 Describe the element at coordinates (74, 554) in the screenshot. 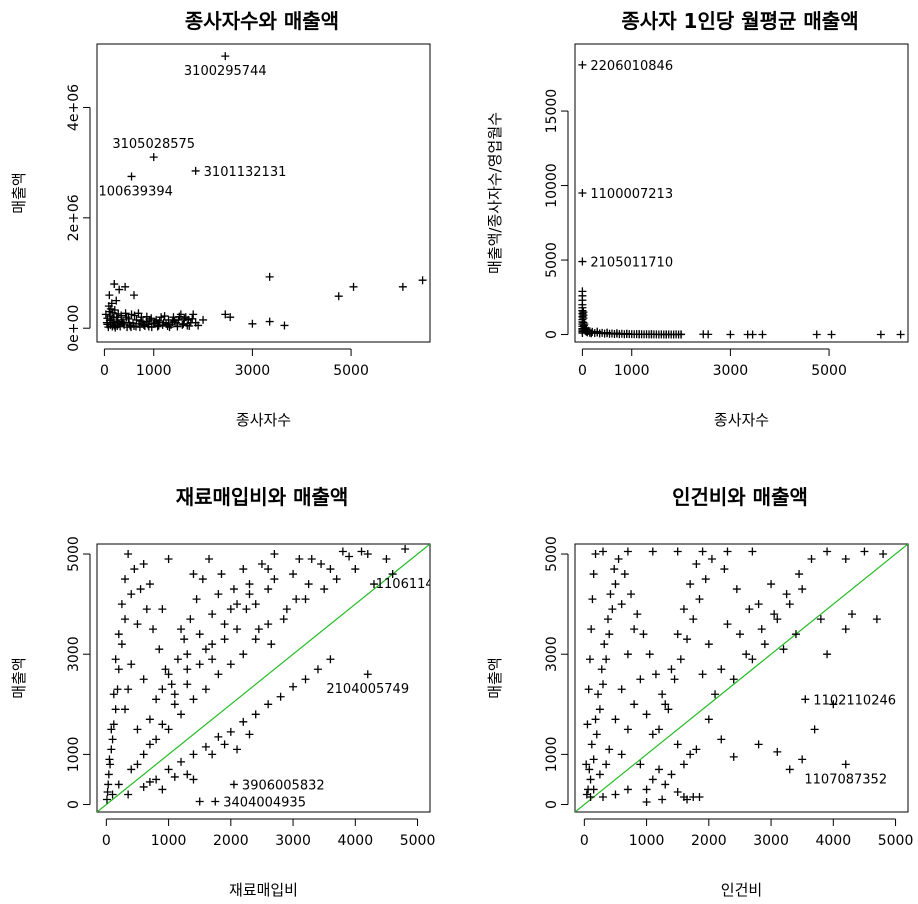

I see `y-tick-label: 5000` at that location.